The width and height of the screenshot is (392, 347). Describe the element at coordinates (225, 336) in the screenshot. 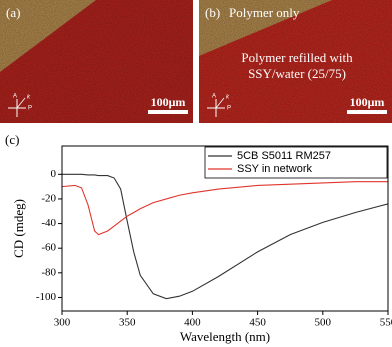

I see `x-axis-label: Wavelength (nm)` at that location.